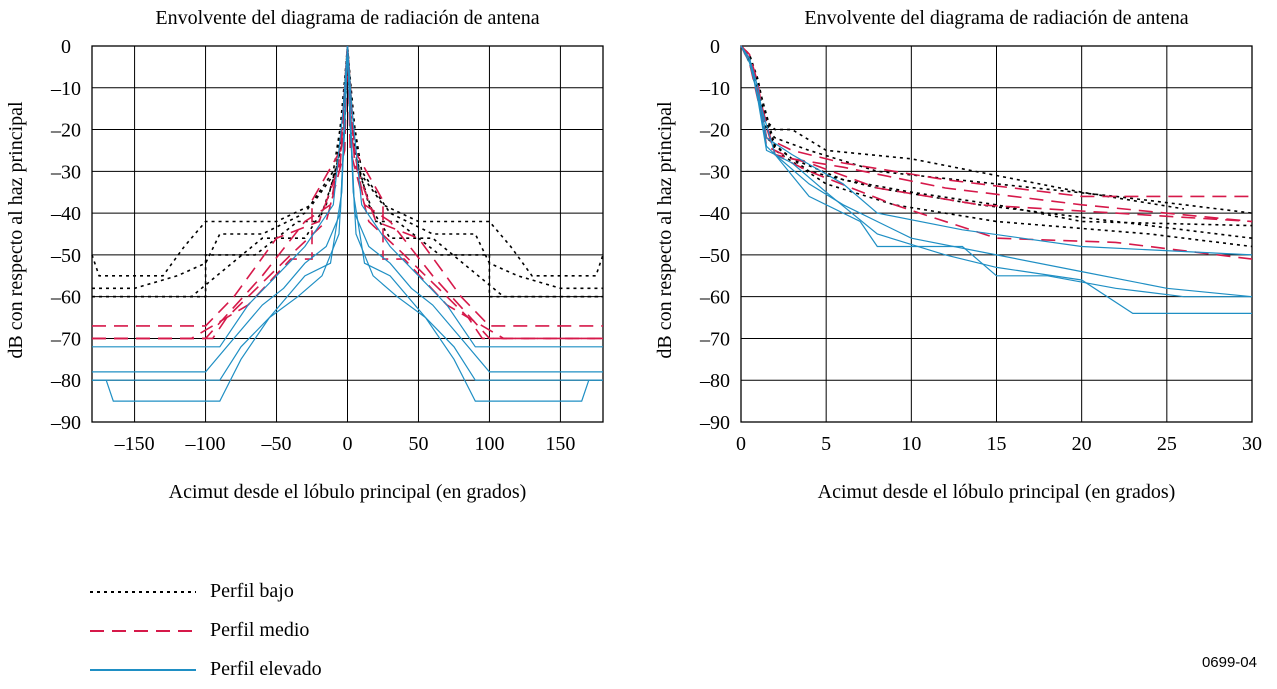 The width and height of the screenshot is (1277, 689). I want to click on x-tick-label: 5, so click(826, 444).